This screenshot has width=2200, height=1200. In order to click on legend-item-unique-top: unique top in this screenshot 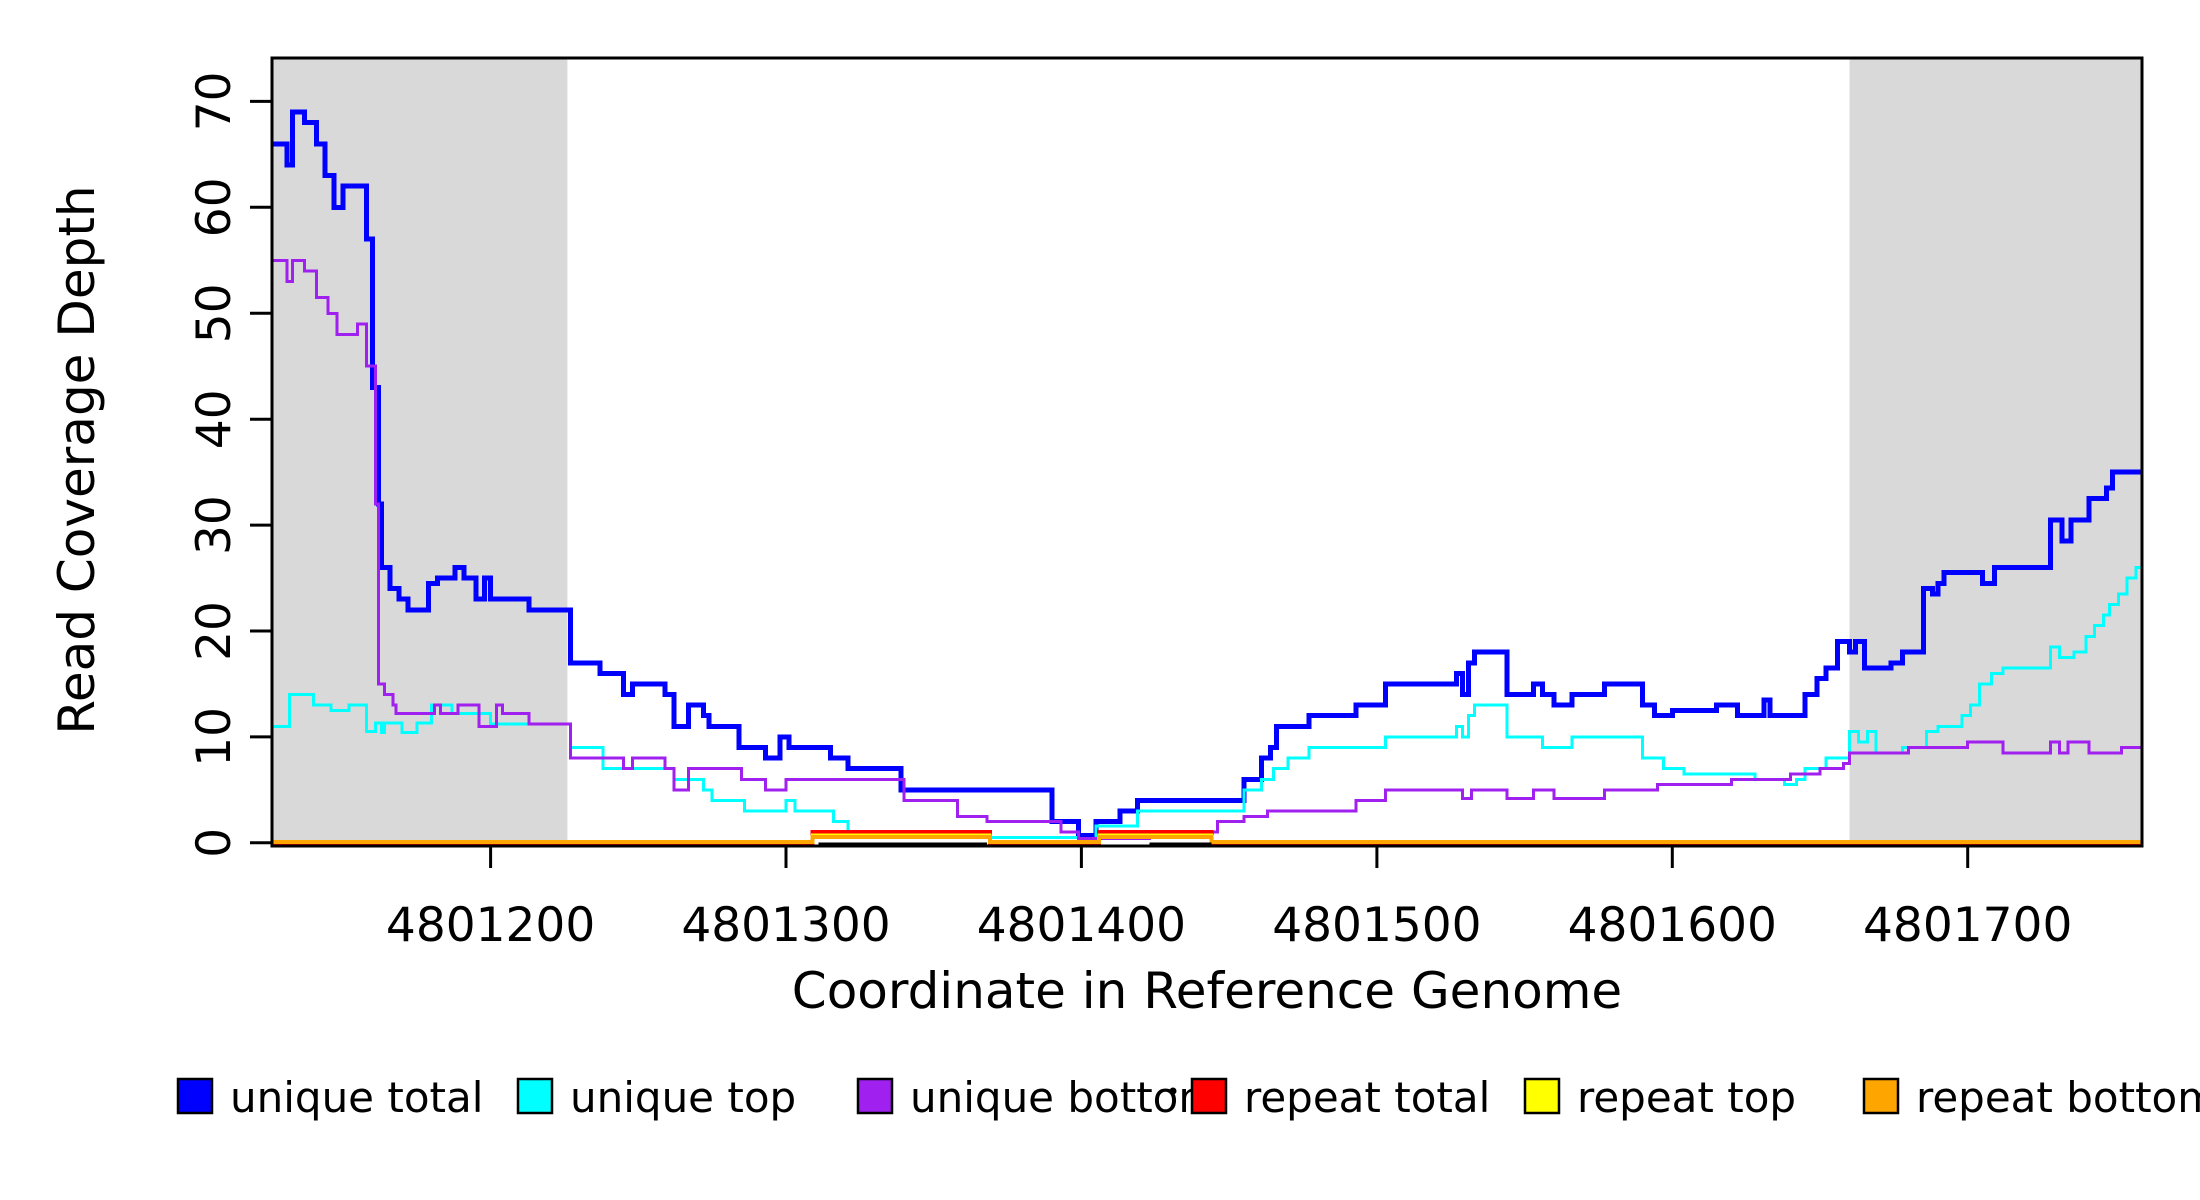, I will do `click(656, 1097)`.